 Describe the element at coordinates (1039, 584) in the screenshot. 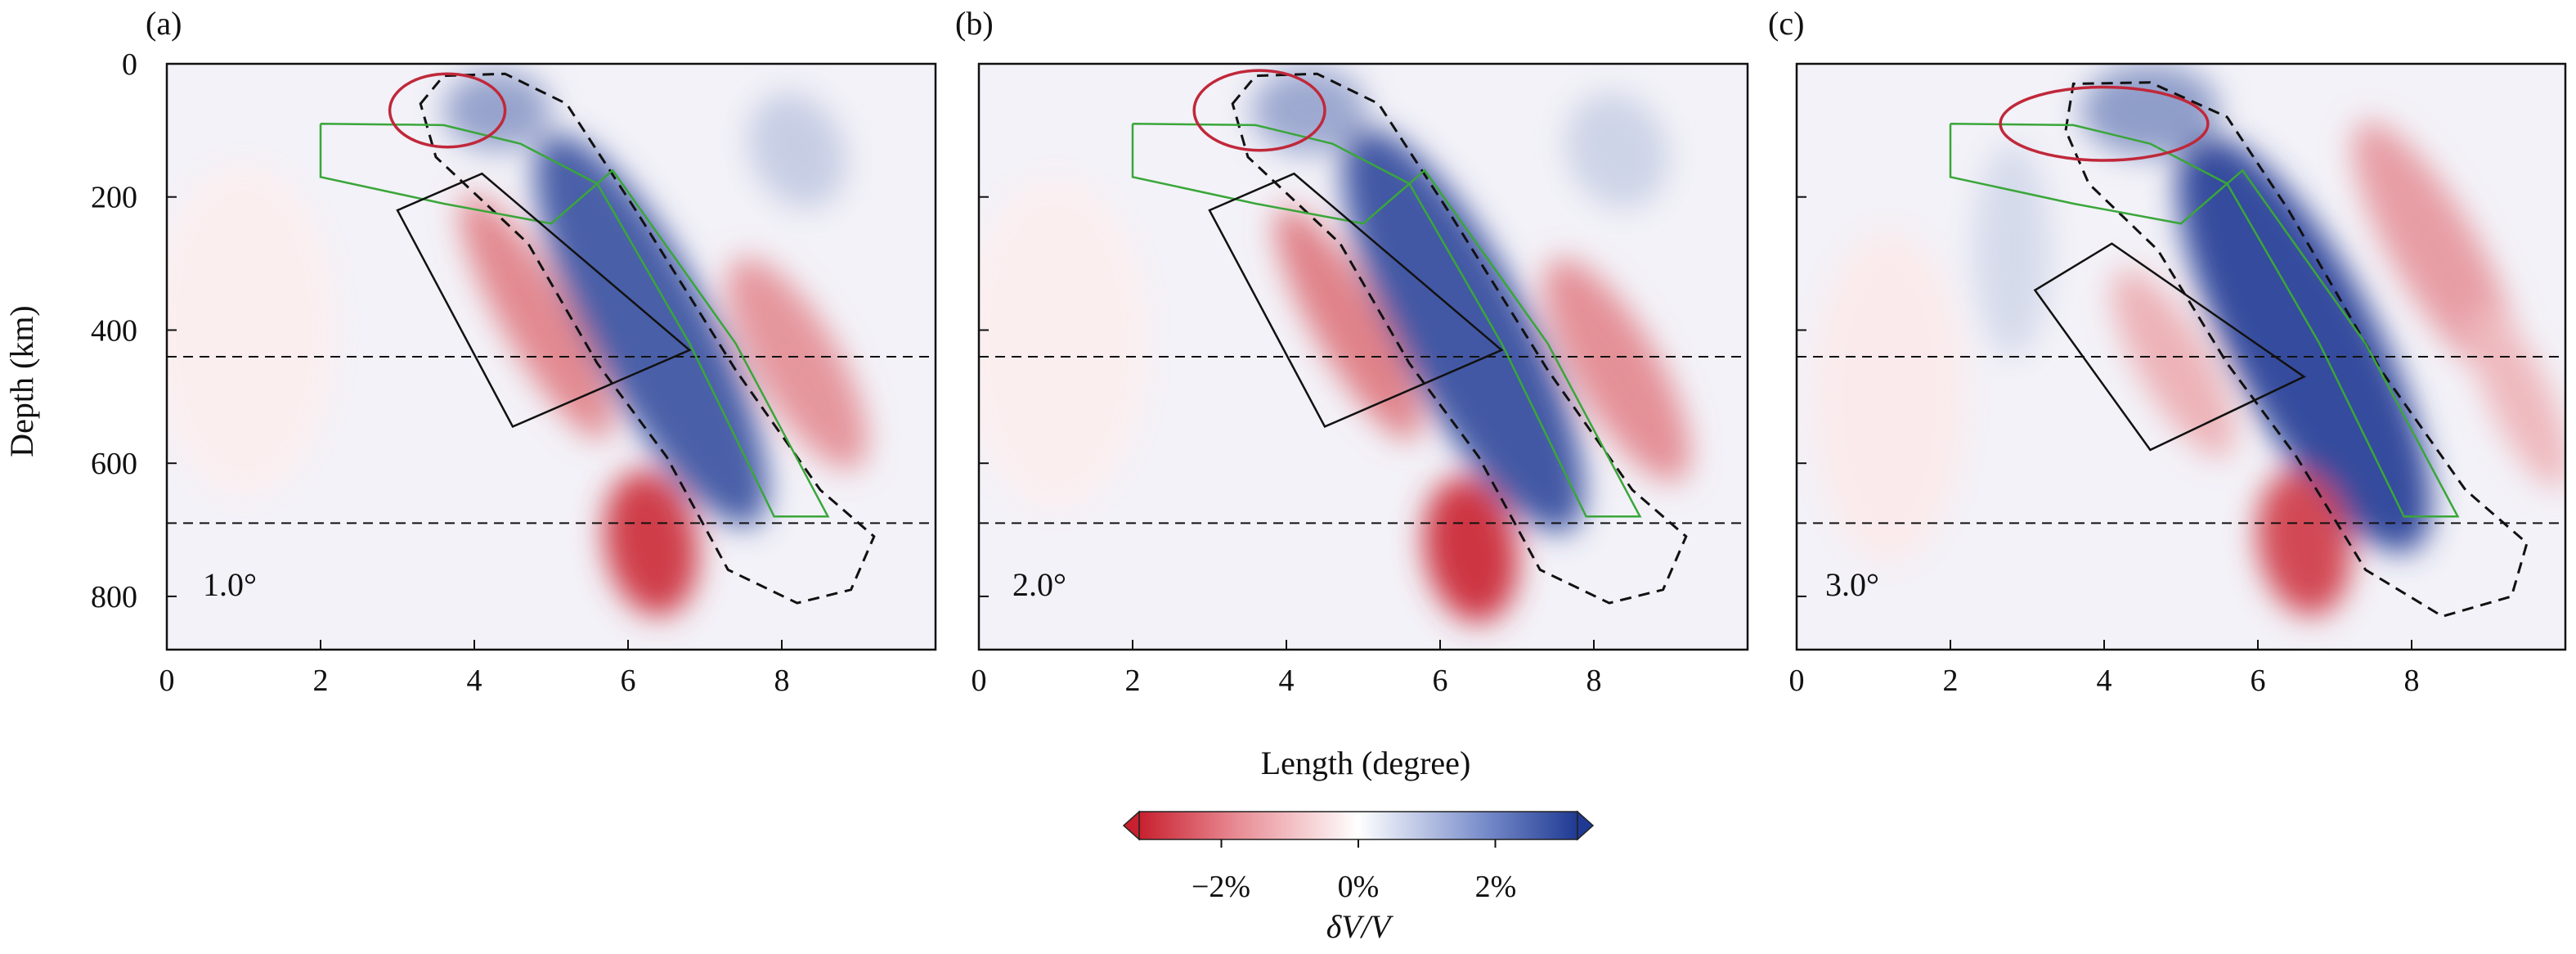

I see `grid-spacing-annotation: 2.0°` at that location.